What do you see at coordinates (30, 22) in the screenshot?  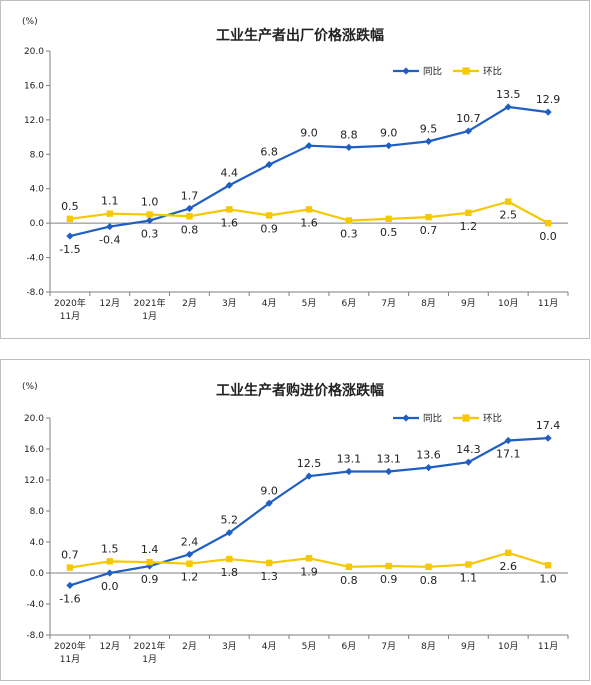 I see `y-axis-unit: (%)` at bounding box center [30, 22].